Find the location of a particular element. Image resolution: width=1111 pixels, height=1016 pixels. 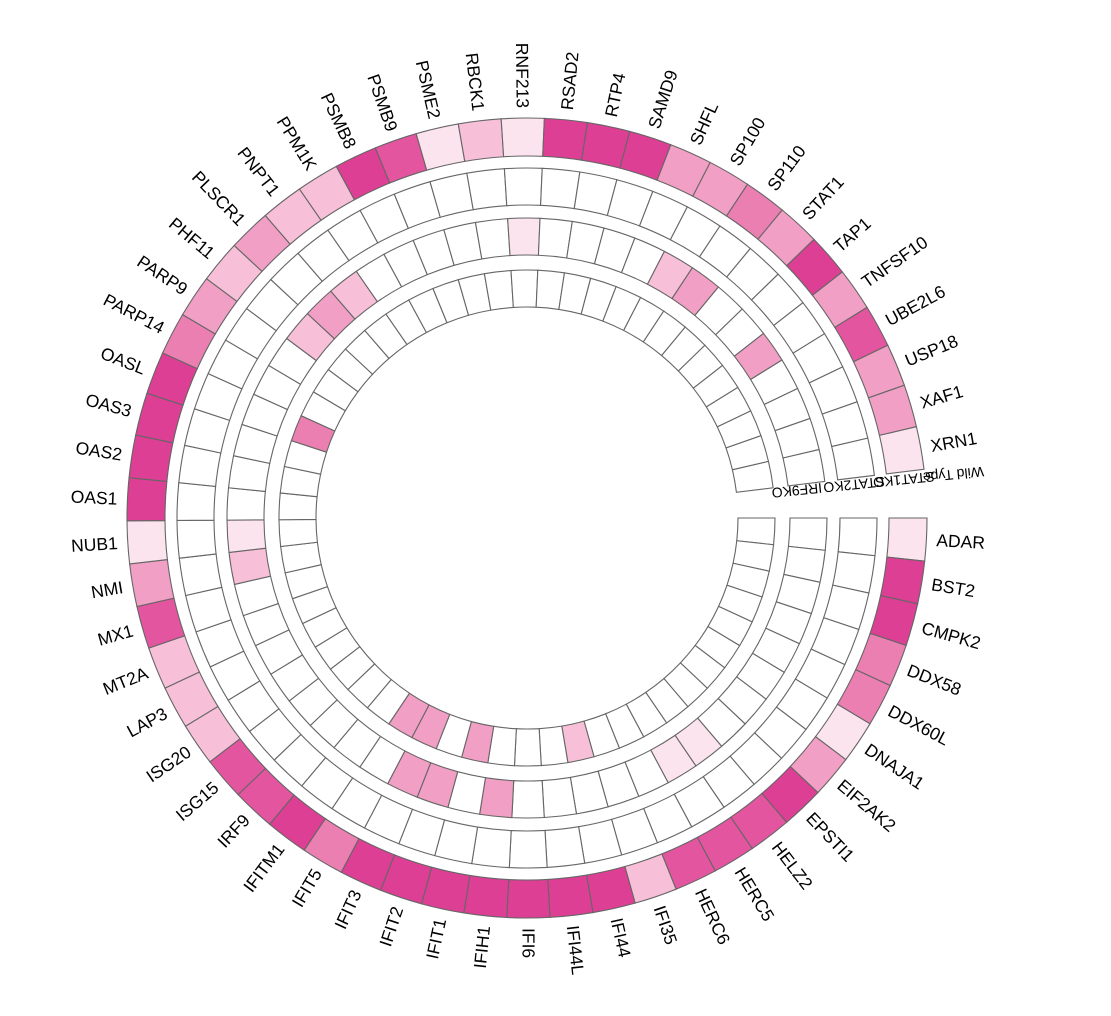

gene-label-eif2ak2: EIF2AK2 is located at coordinates (866, 805).